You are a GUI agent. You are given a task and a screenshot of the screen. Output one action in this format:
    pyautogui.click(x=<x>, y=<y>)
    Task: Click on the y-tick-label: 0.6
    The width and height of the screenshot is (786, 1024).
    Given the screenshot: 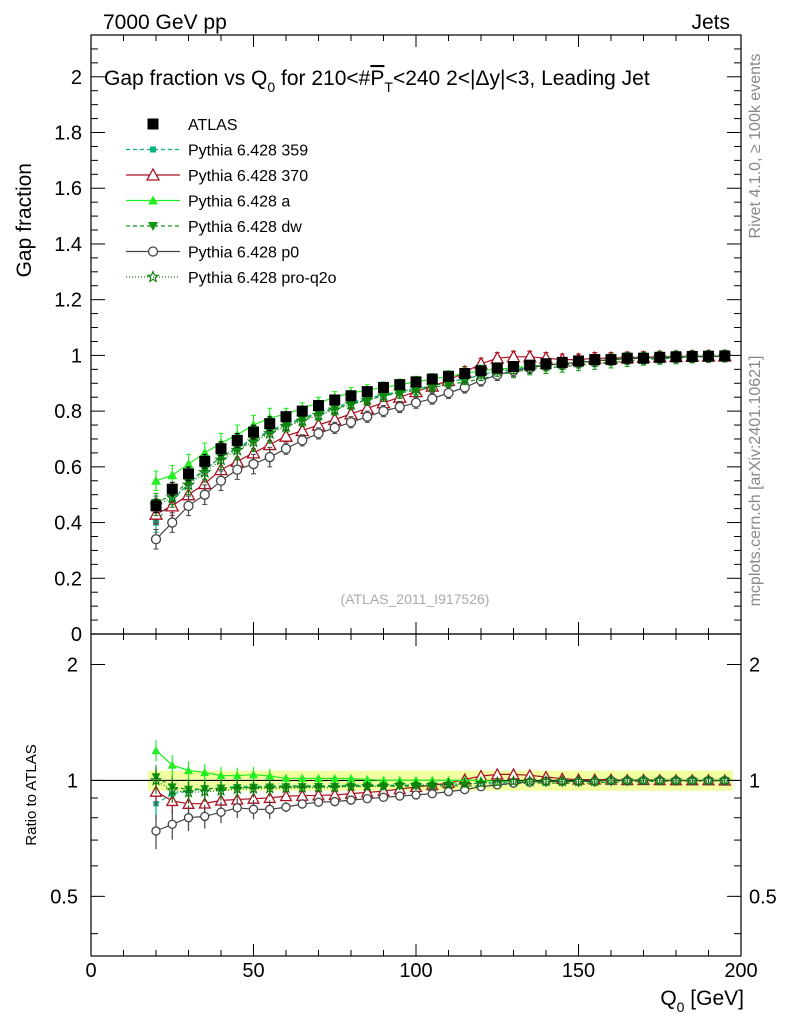 What is the action you would take?
    pyautogui.click(x=68, y=468)
    